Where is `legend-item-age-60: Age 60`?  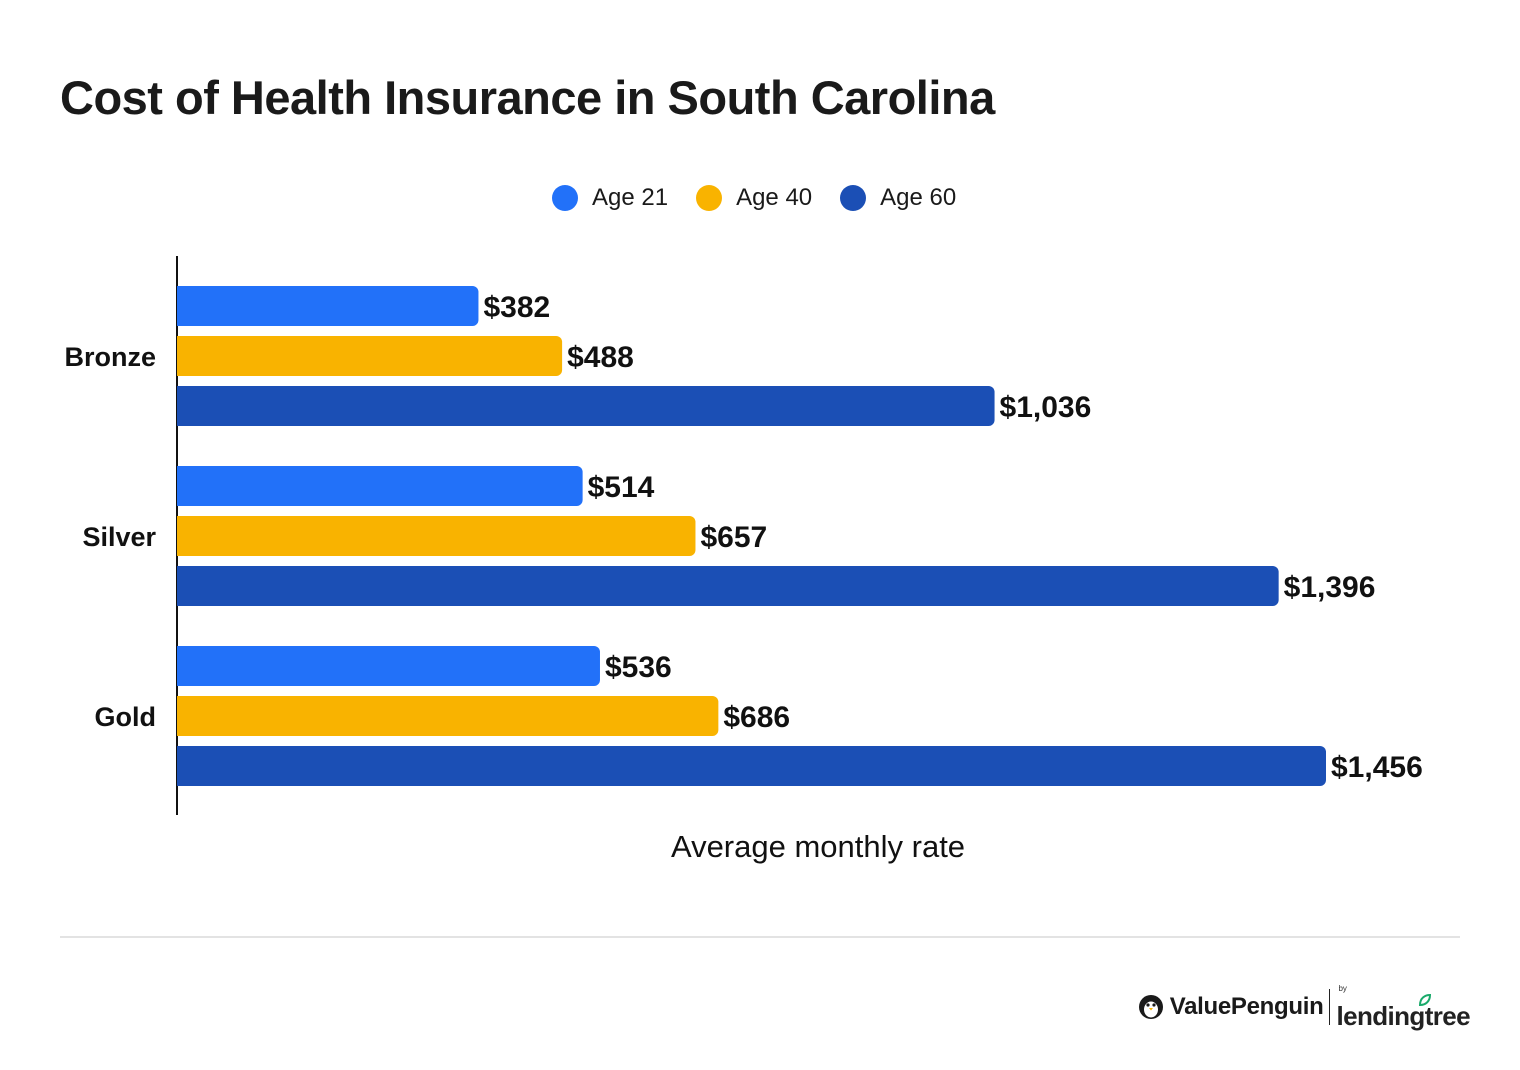 legend-item-age-60: Age 60 is located at coordinates (898, 198).